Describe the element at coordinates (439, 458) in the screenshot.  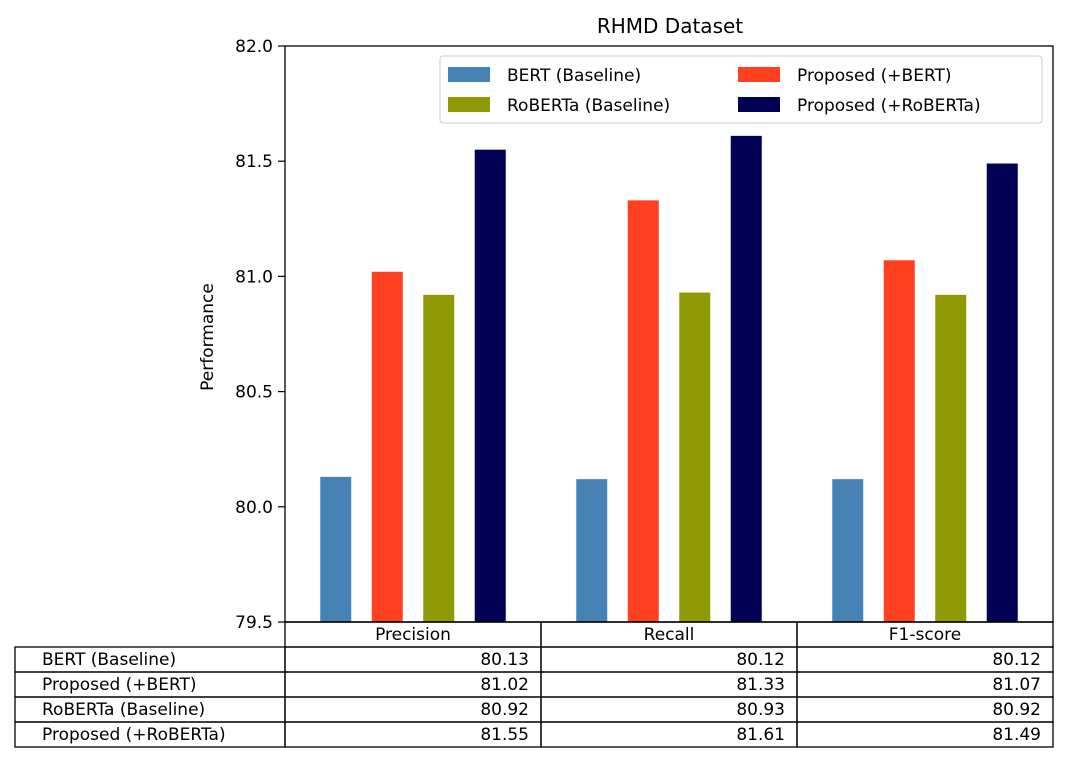
I see `bar-roberta-baseline-precision` at that location.